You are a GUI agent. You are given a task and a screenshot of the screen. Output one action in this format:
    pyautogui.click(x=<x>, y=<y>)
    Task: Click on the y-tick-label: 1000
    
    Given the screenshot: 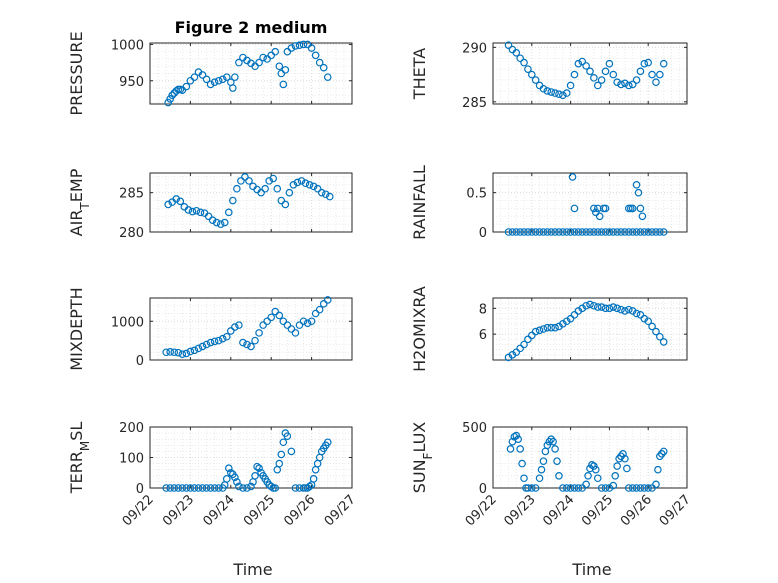 What is the action you would take?
    pyautogui.click(x=127, y=322)
    